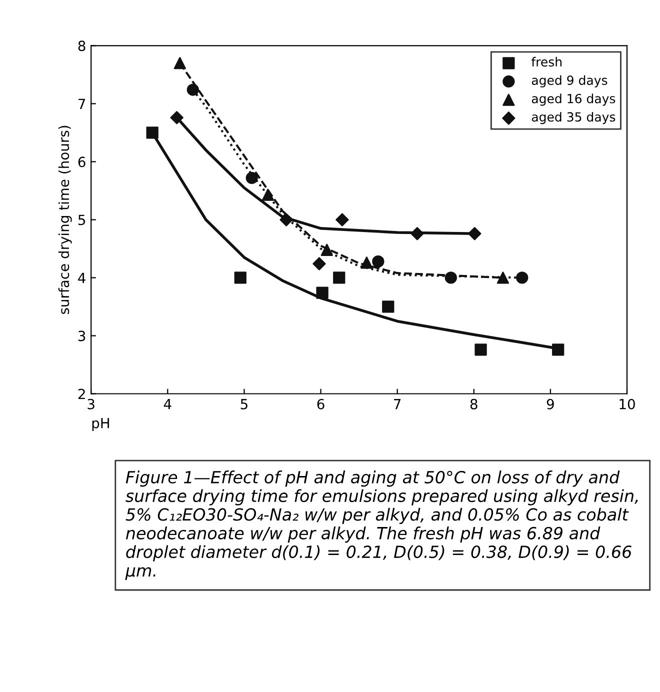  What do you see at coordinates (550, 404) in the screenshot?
I see `x-tick-label: 9` at bounding box center [550, 404].